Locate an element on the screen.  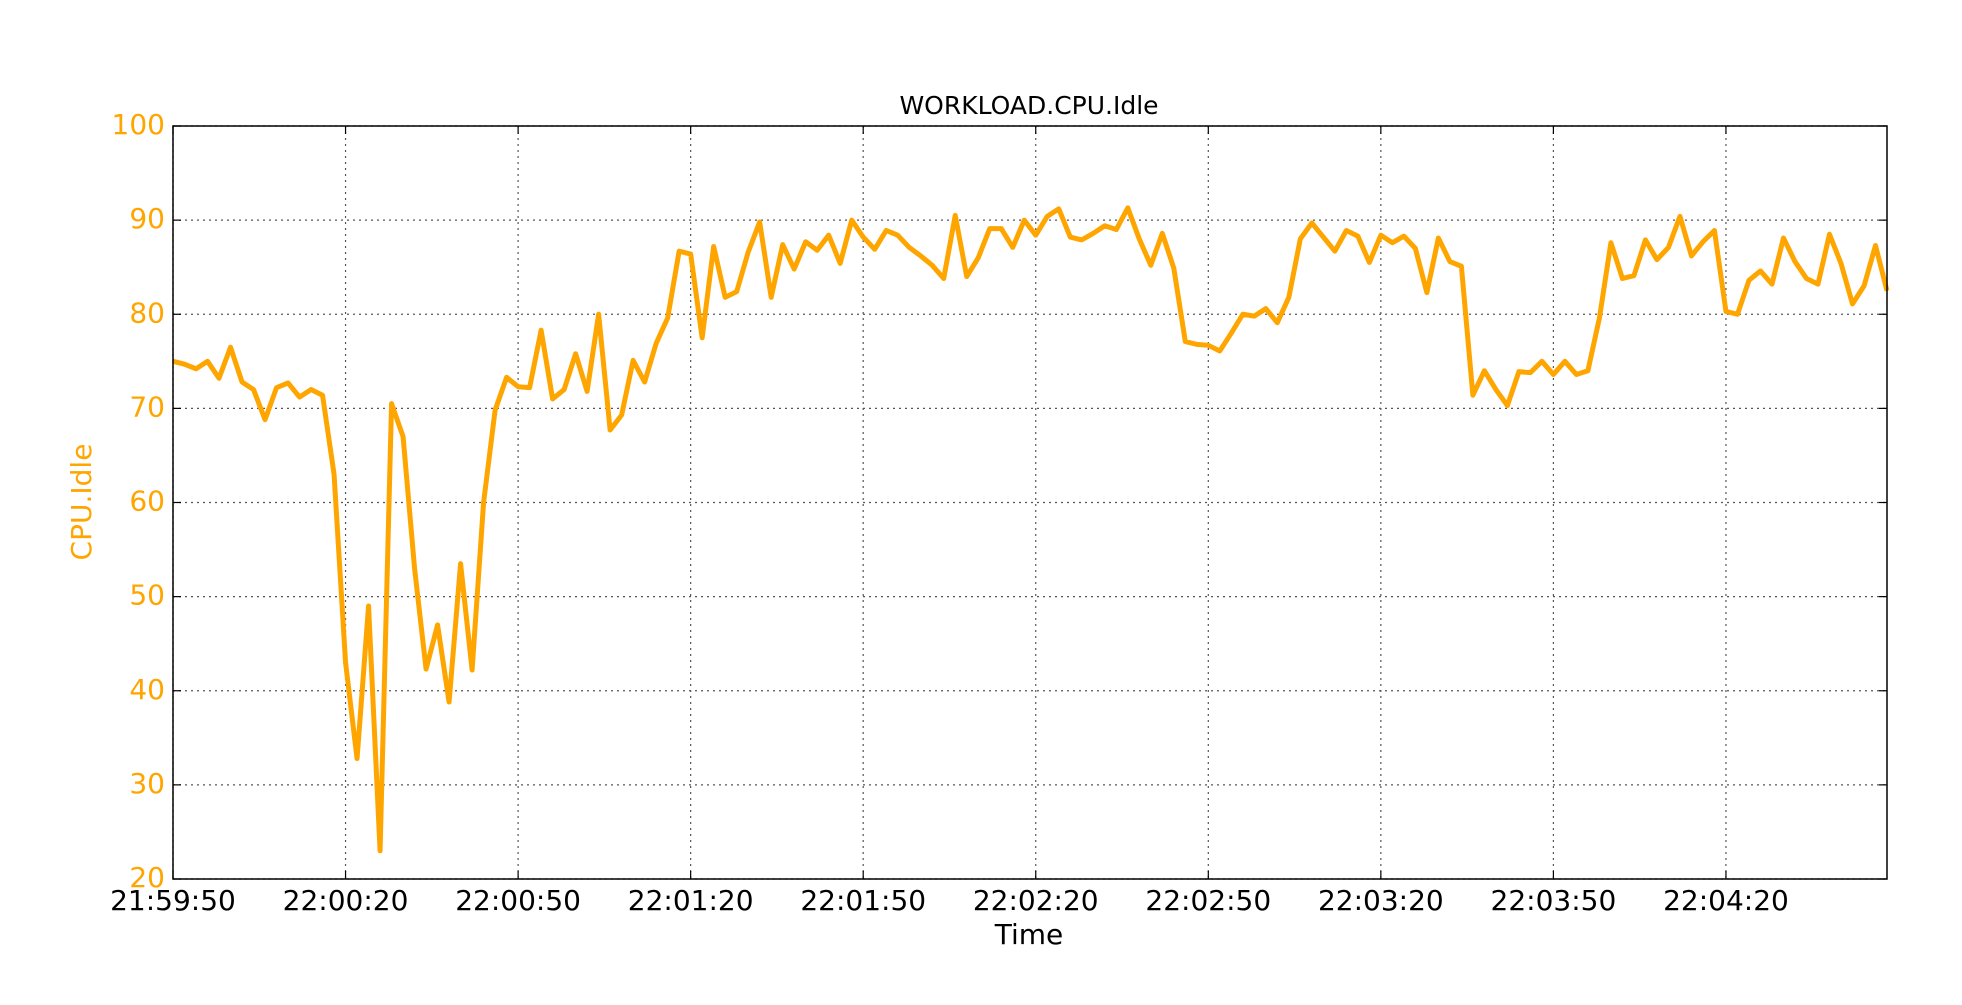
y-tick-label: 50 is located at coordinates (147, 595).